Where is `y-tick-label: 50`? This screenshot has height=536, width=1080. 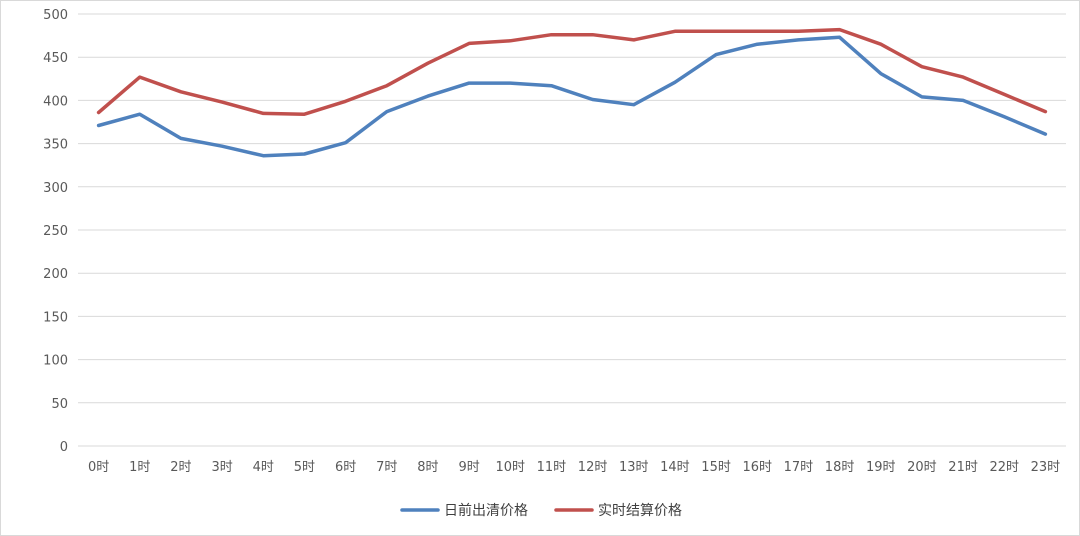
y-tick-label: 50 is located at coordinates (59, 404).